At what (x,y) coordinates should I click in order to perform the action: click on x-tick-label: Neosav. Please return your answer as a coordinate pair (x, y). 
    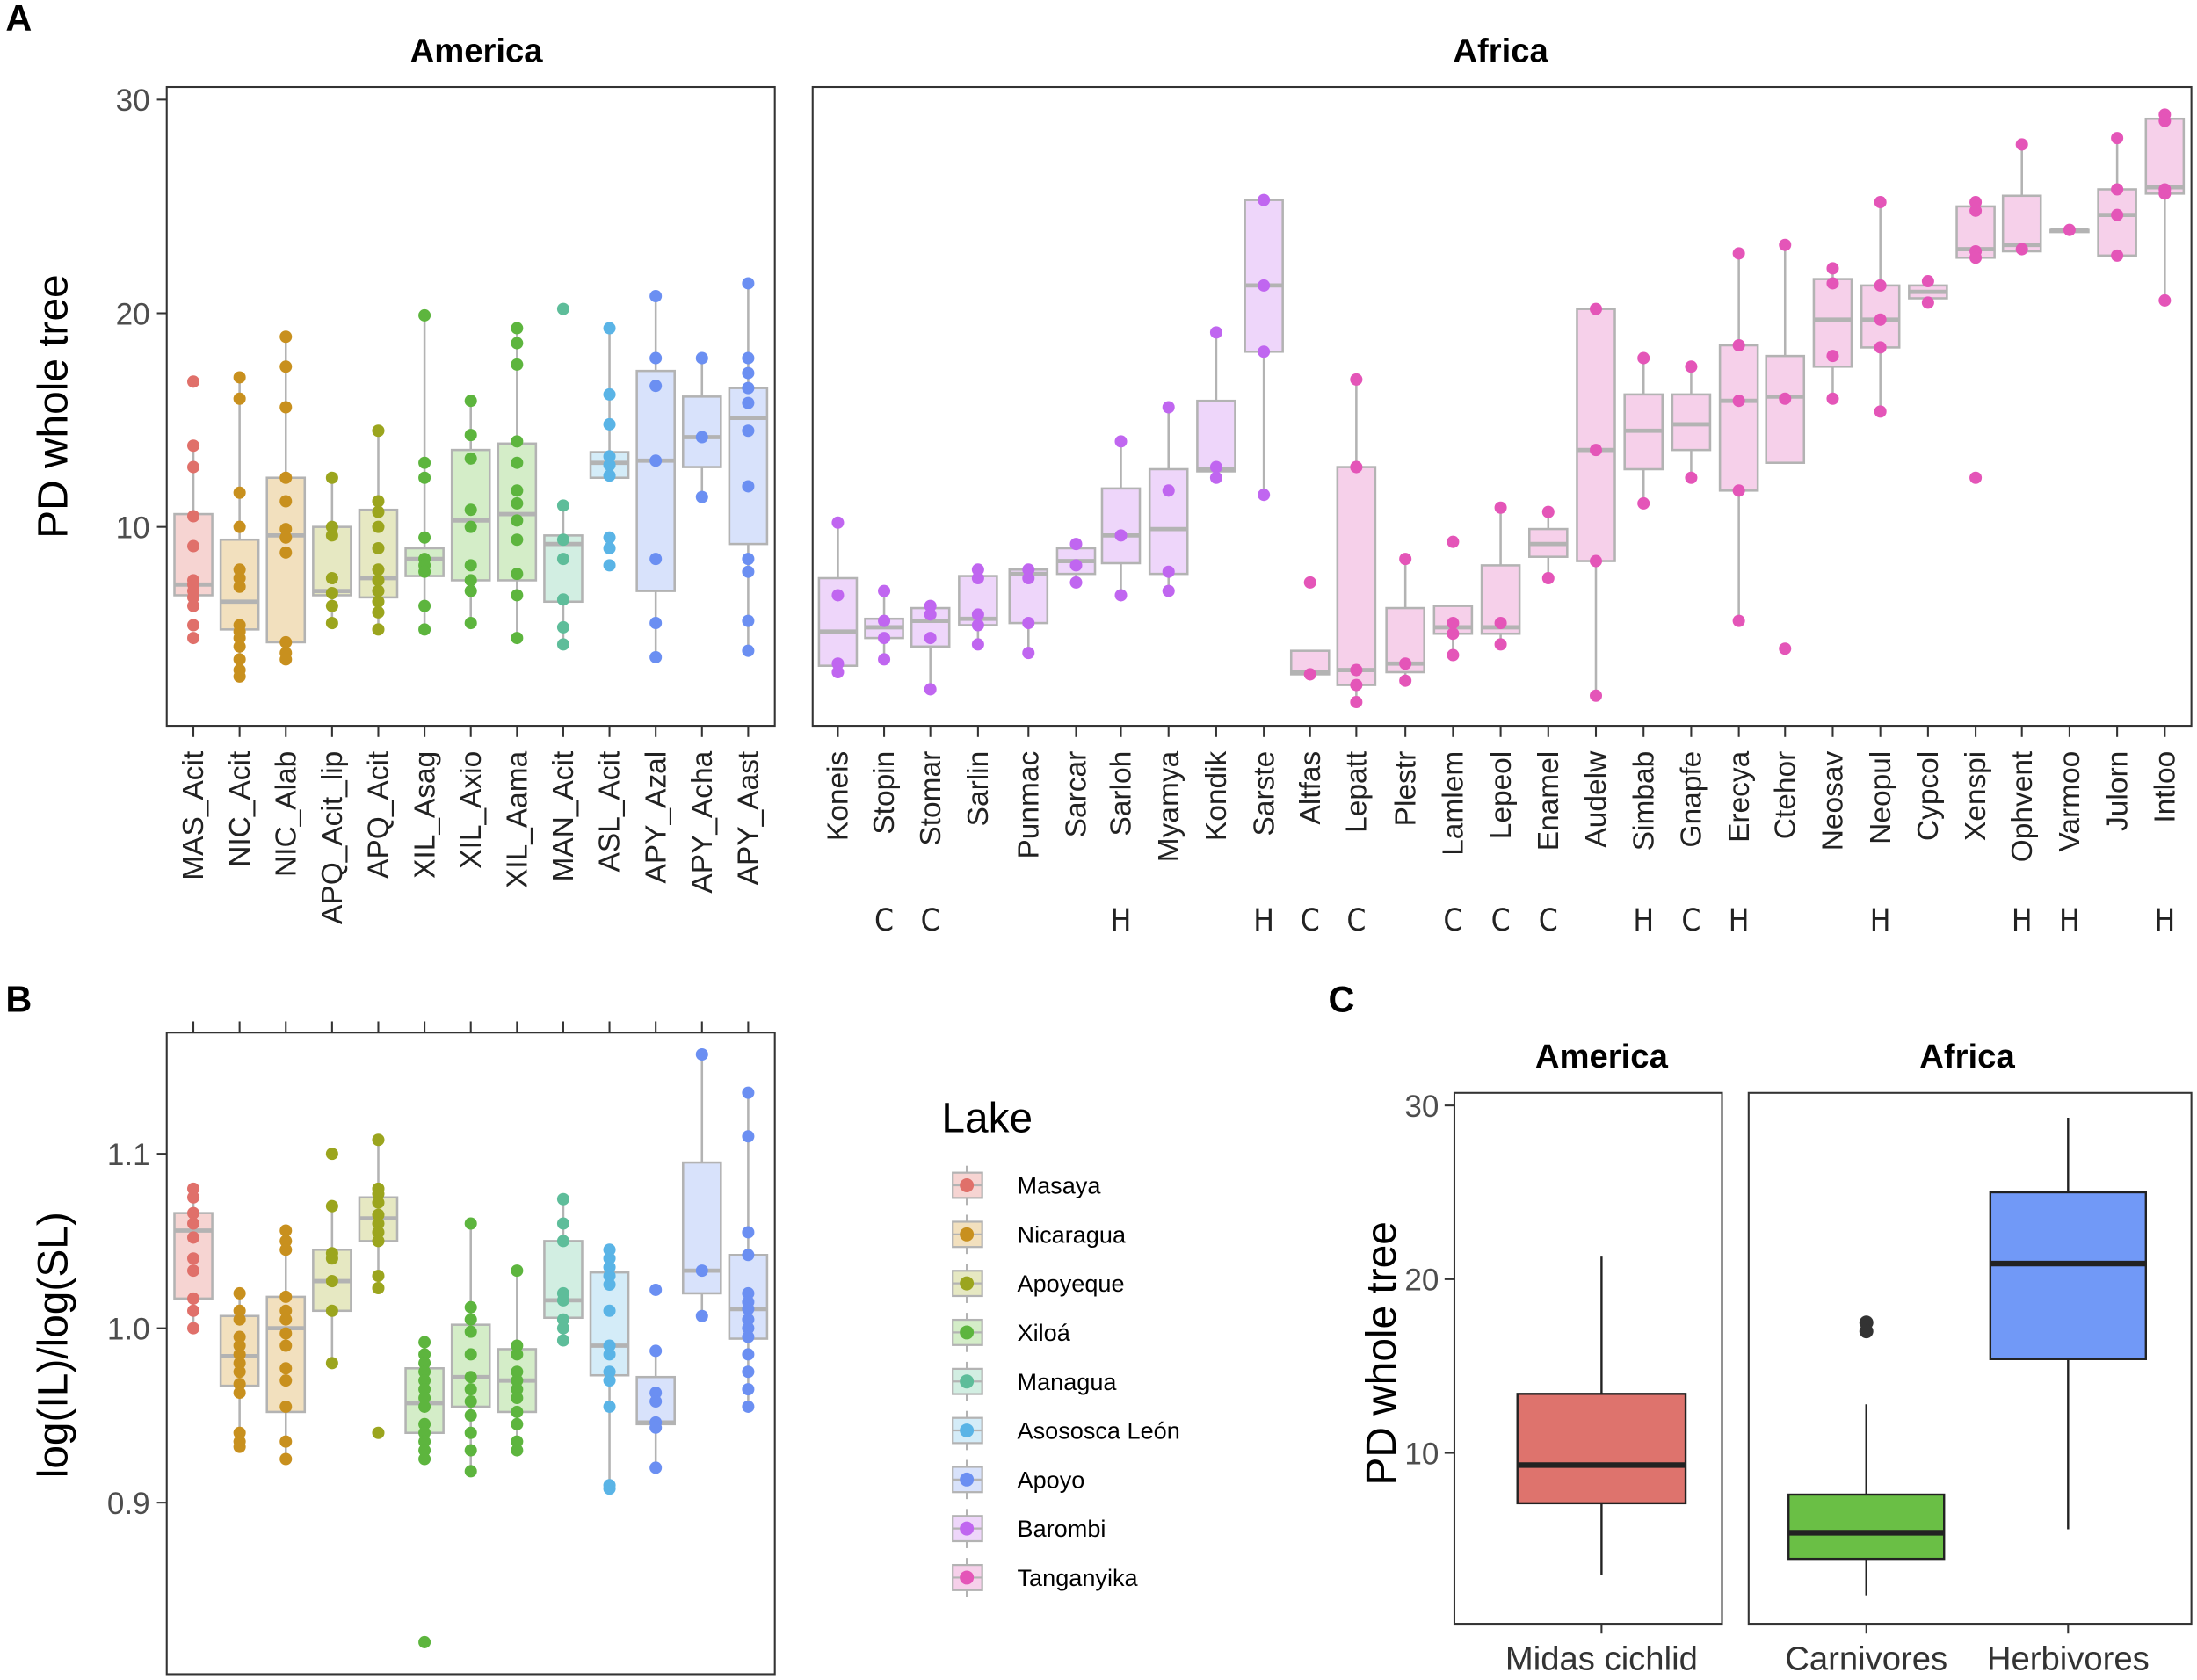
    Looking at the image, I should click on (1833, 800).